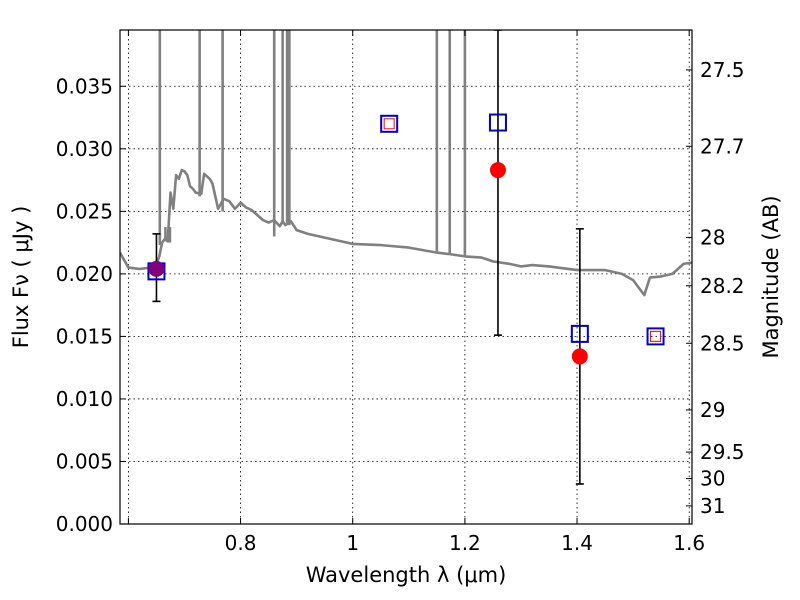  What do you see at coordinates (722, 343) in the screenshot?
I see `y2-tick-label: 28.5` at bounding box center [722, 343].